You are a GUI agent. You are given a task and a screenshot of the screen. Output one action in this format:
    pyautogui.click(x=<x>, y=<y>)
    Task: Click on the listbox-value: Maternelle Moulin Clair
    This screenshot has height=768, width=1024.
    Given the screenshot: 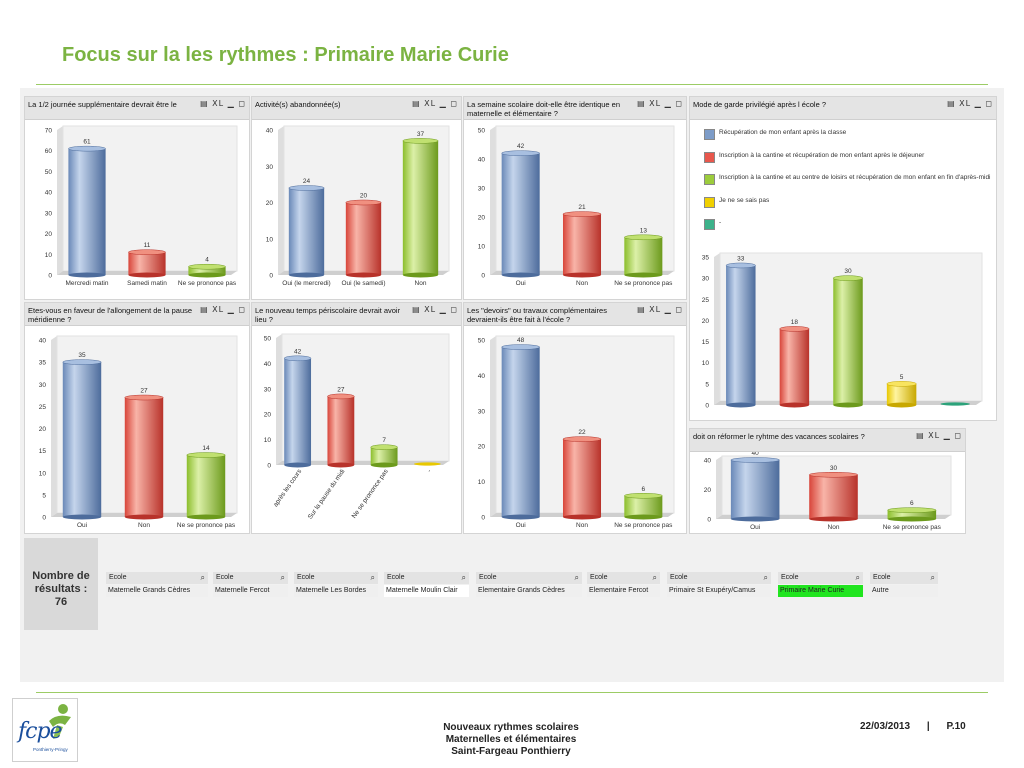 What is the action you would take?
    pyautogui.click(x=426, y=591)
    